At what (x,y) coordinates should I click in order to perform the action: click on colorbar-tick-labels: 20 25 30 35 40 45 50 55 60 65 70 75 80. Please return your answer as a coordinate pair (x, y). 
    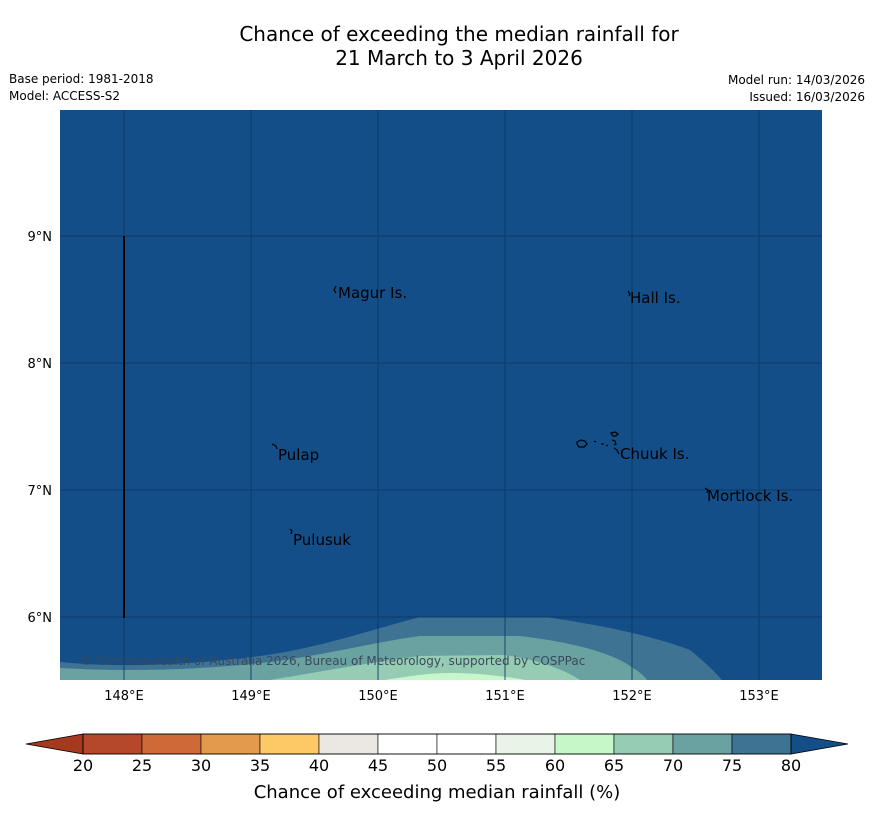
    Looking at the image, I should click on (437, 765).